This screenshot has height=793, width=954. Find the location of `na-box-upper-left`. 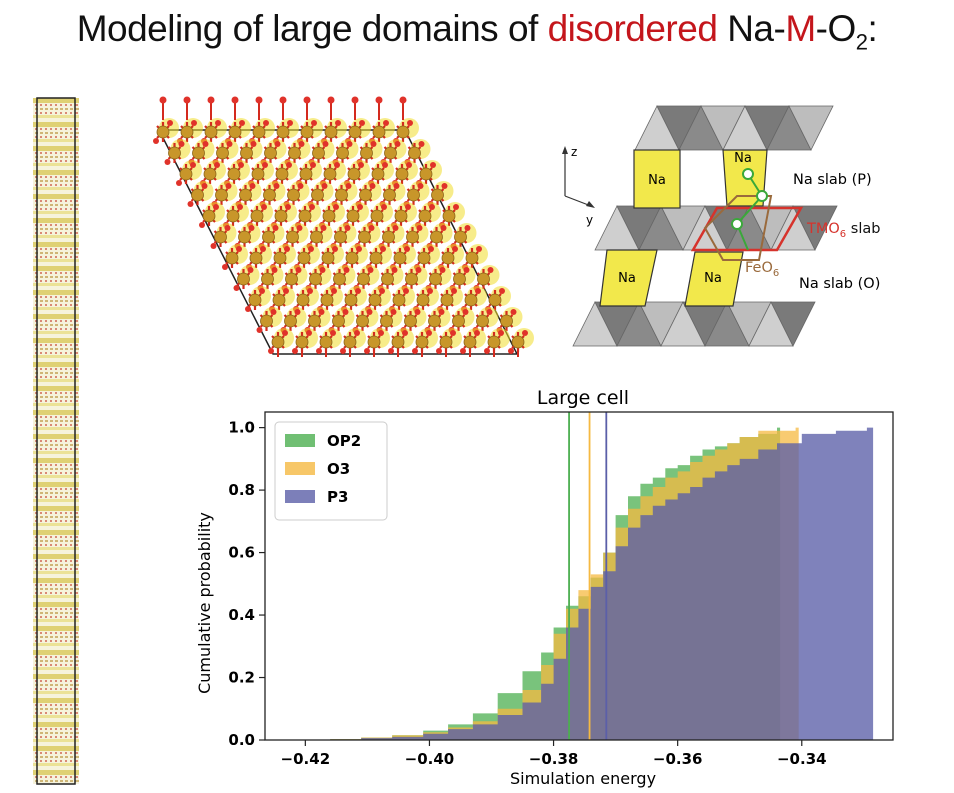

na-box-upper-left is located at coordinates (657, 179).